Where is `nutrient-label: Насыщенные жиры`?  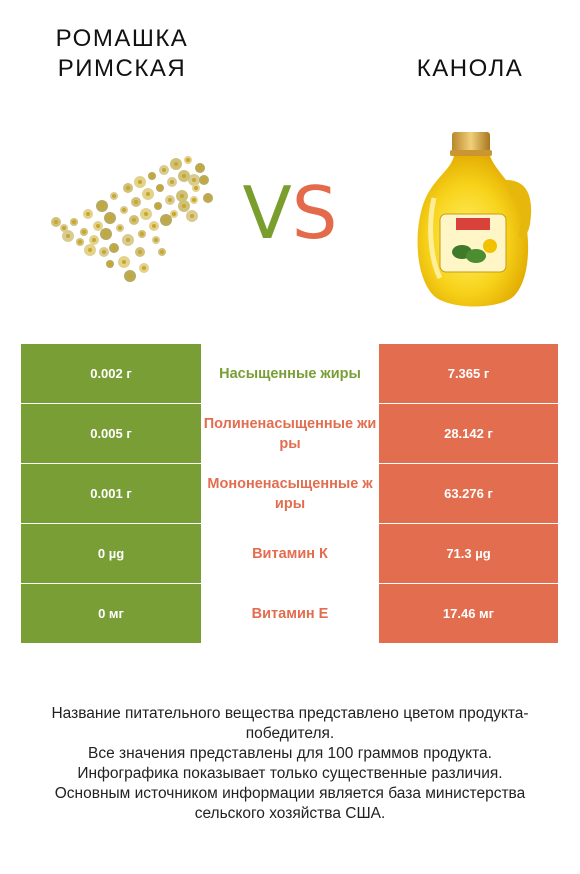
nutrient-label: Насыщенные жиры is located at coordinates (290, 373).